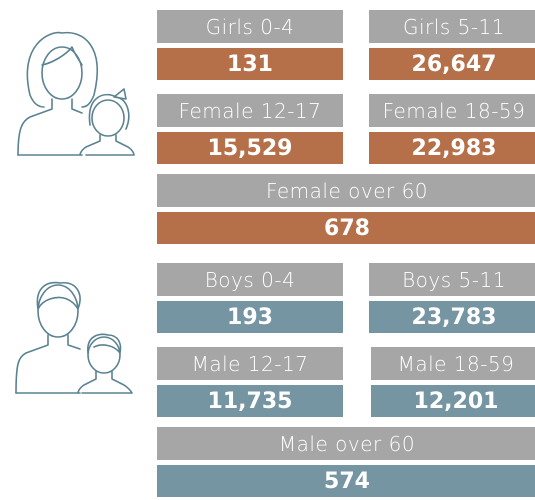  Describe the element at coordinates (346, 228) in the screenshot. I see `group-value: 678` at that location.